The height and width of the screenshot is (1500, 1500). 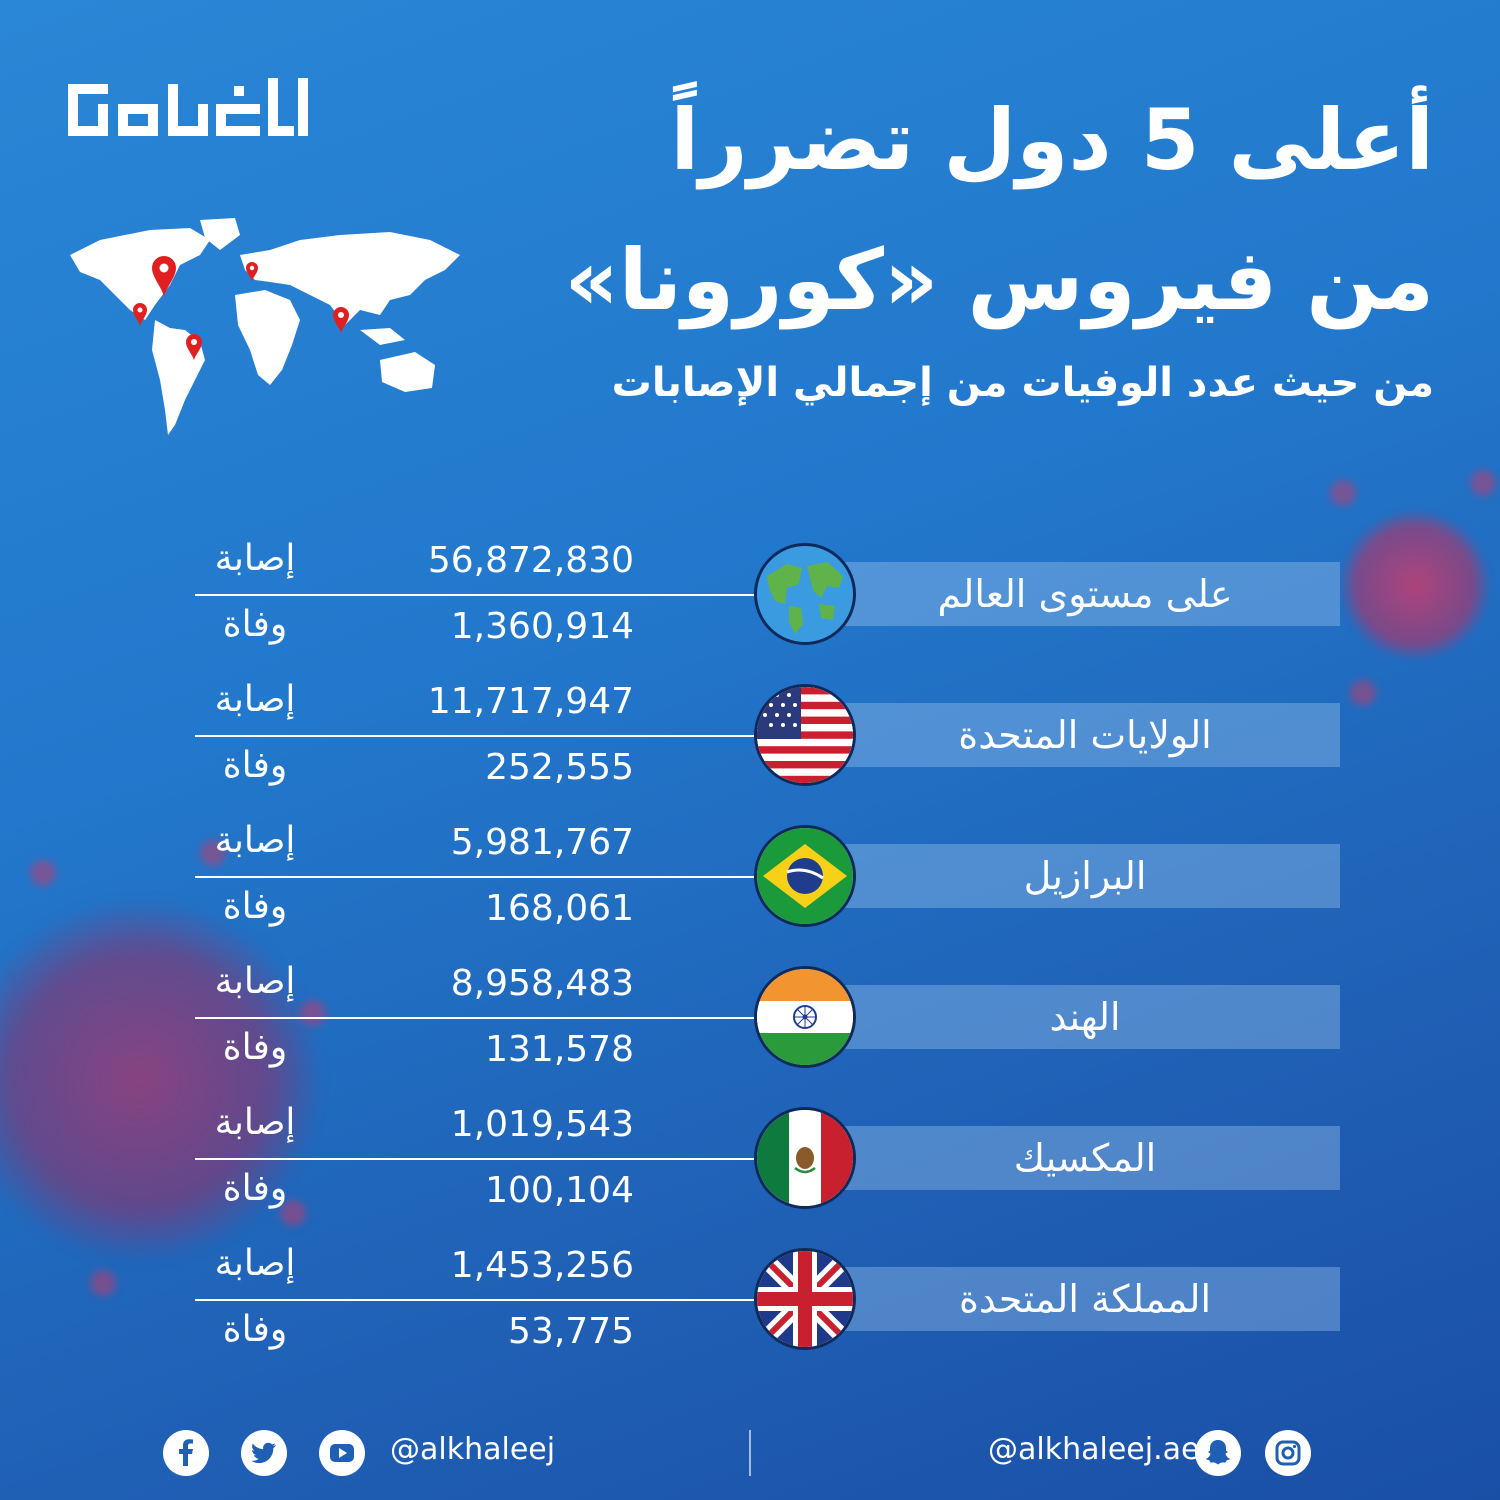 What do you see at coordinates (559, 908) in the screenshot?
I see `deaths-value: 168,061` at bounding box center [559, 908].